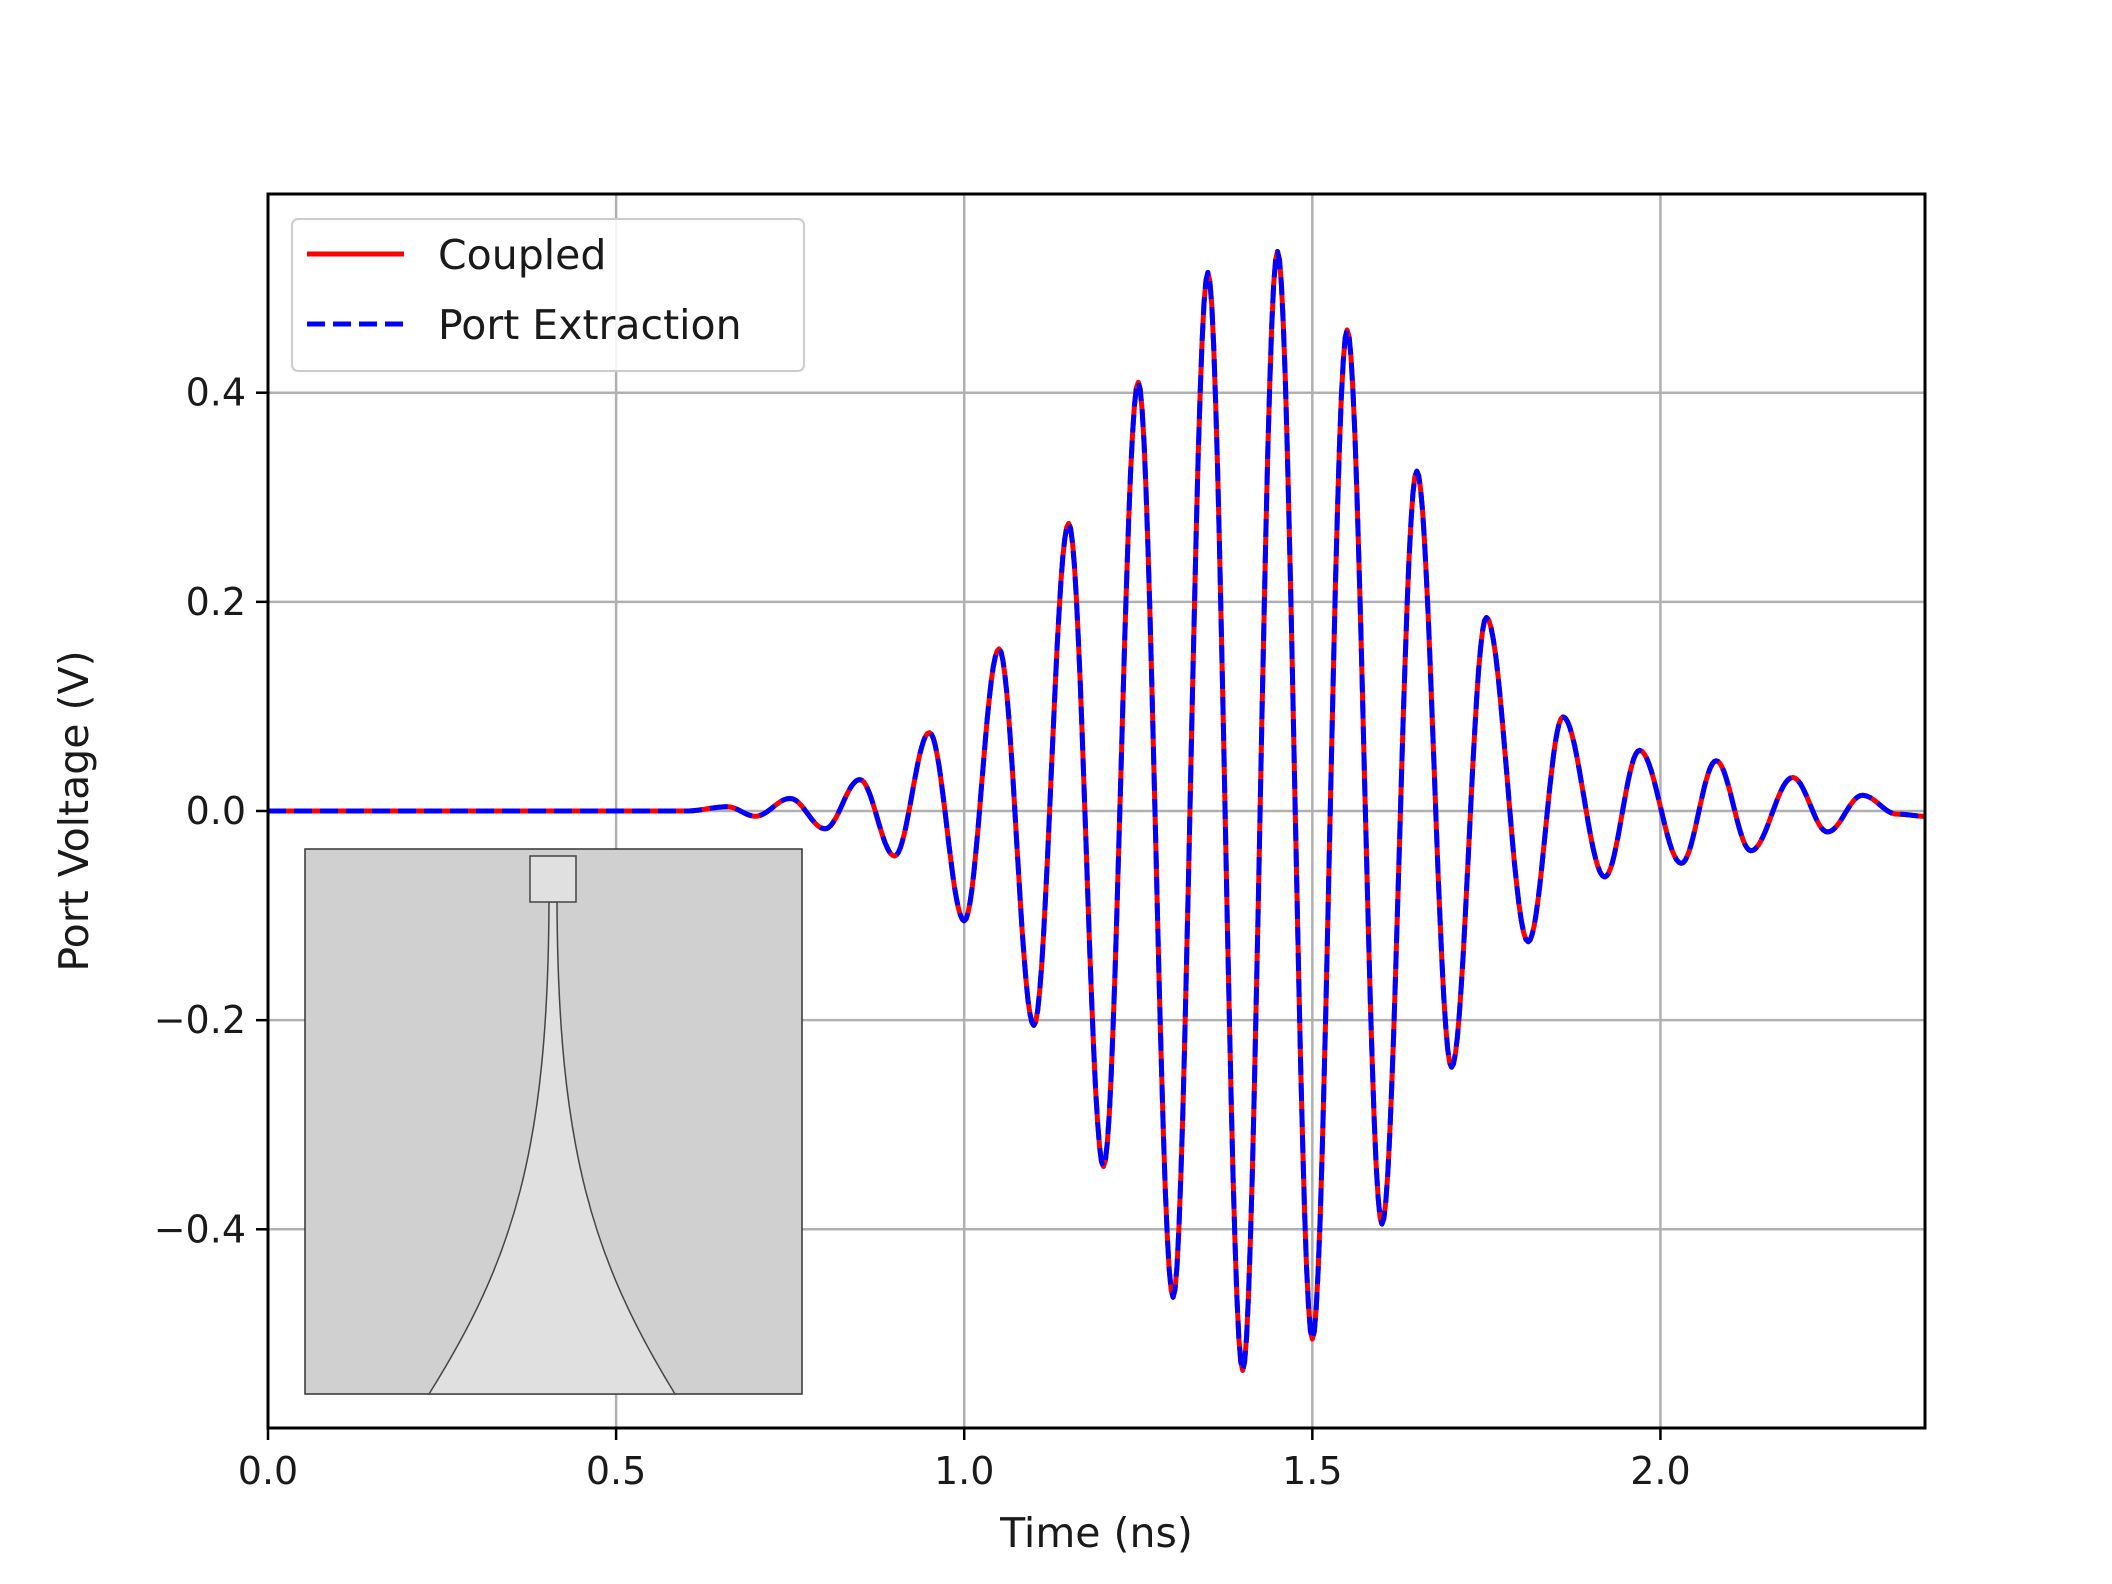 The width and height of the screenshot is (2112, 1584). What do you see at coordinates (590, 325) in the screenshot?
I see `legend-label-port-extraction: Port Extraction` at bounding box center [590, 325].